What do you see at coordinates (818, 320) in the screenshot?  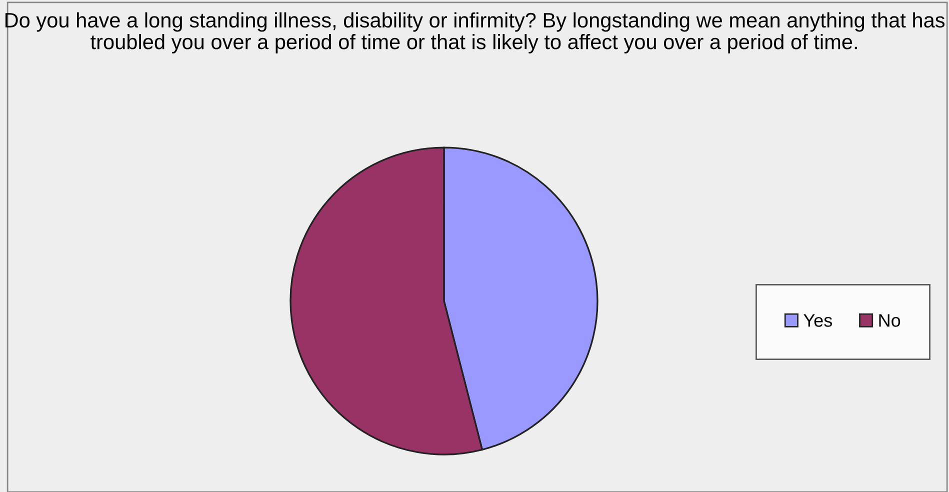 I see `legend-label: Yes` at bounding box center [818, 320].